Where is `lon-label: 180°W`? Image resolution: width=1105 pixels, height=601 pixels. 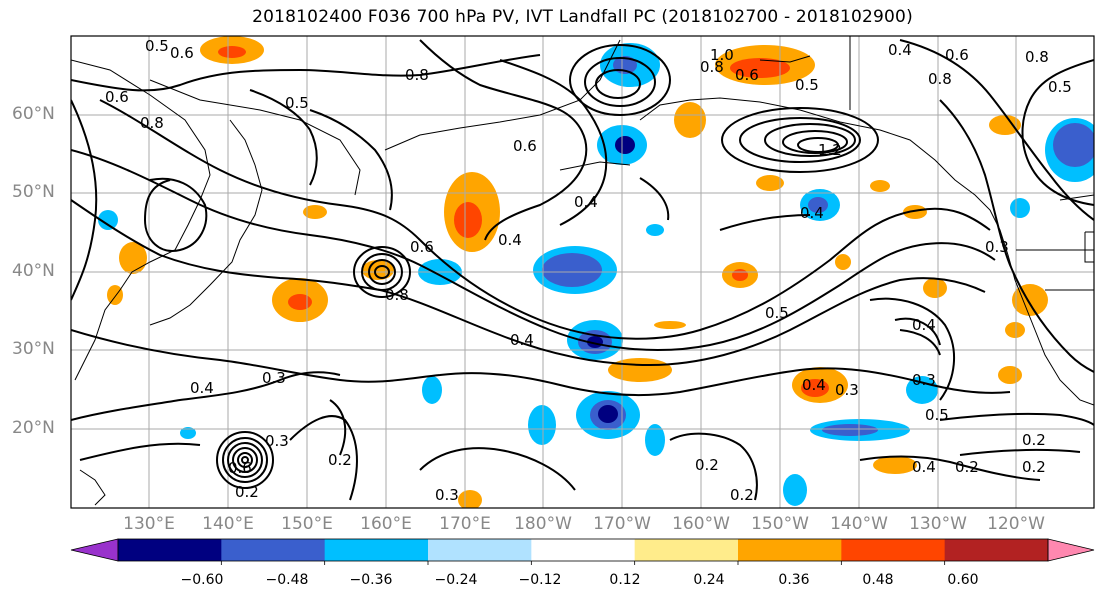 lon-label: 180°W is located at coordinates (543, 524).